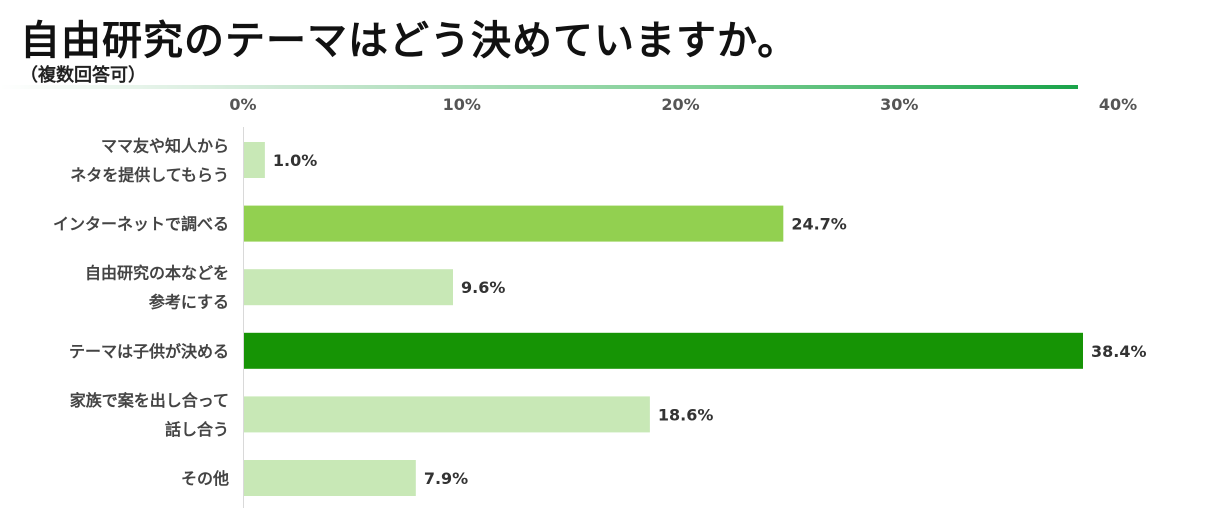 Image resolution: width=1210 pixels, height=529 pixels. Describe the element at coordinates (205, 478) in the screenshot. I see `category-label: その他` at that location.